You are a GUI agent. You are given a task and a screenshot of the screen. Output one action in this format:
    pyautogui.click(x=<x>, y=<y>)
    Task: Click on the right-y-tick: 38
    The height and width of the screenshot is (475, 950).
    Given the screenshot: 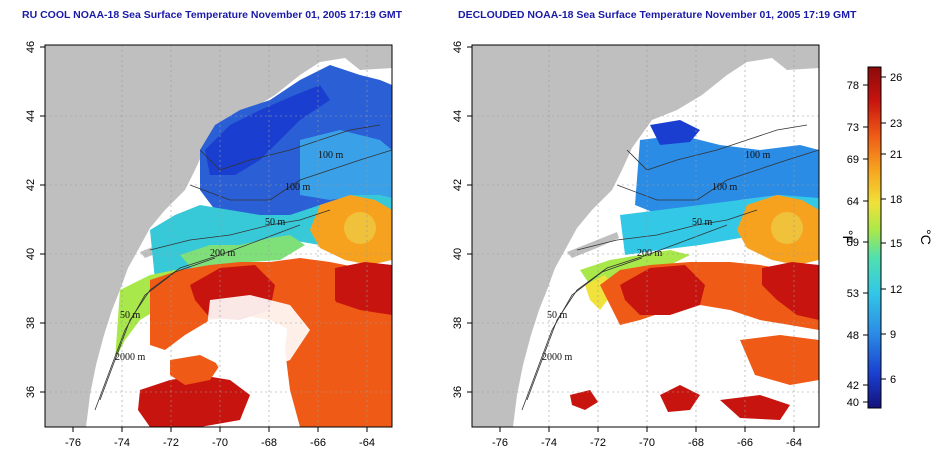 What is the action you would take?
    pyautogui.click(x=458, y=323)
    